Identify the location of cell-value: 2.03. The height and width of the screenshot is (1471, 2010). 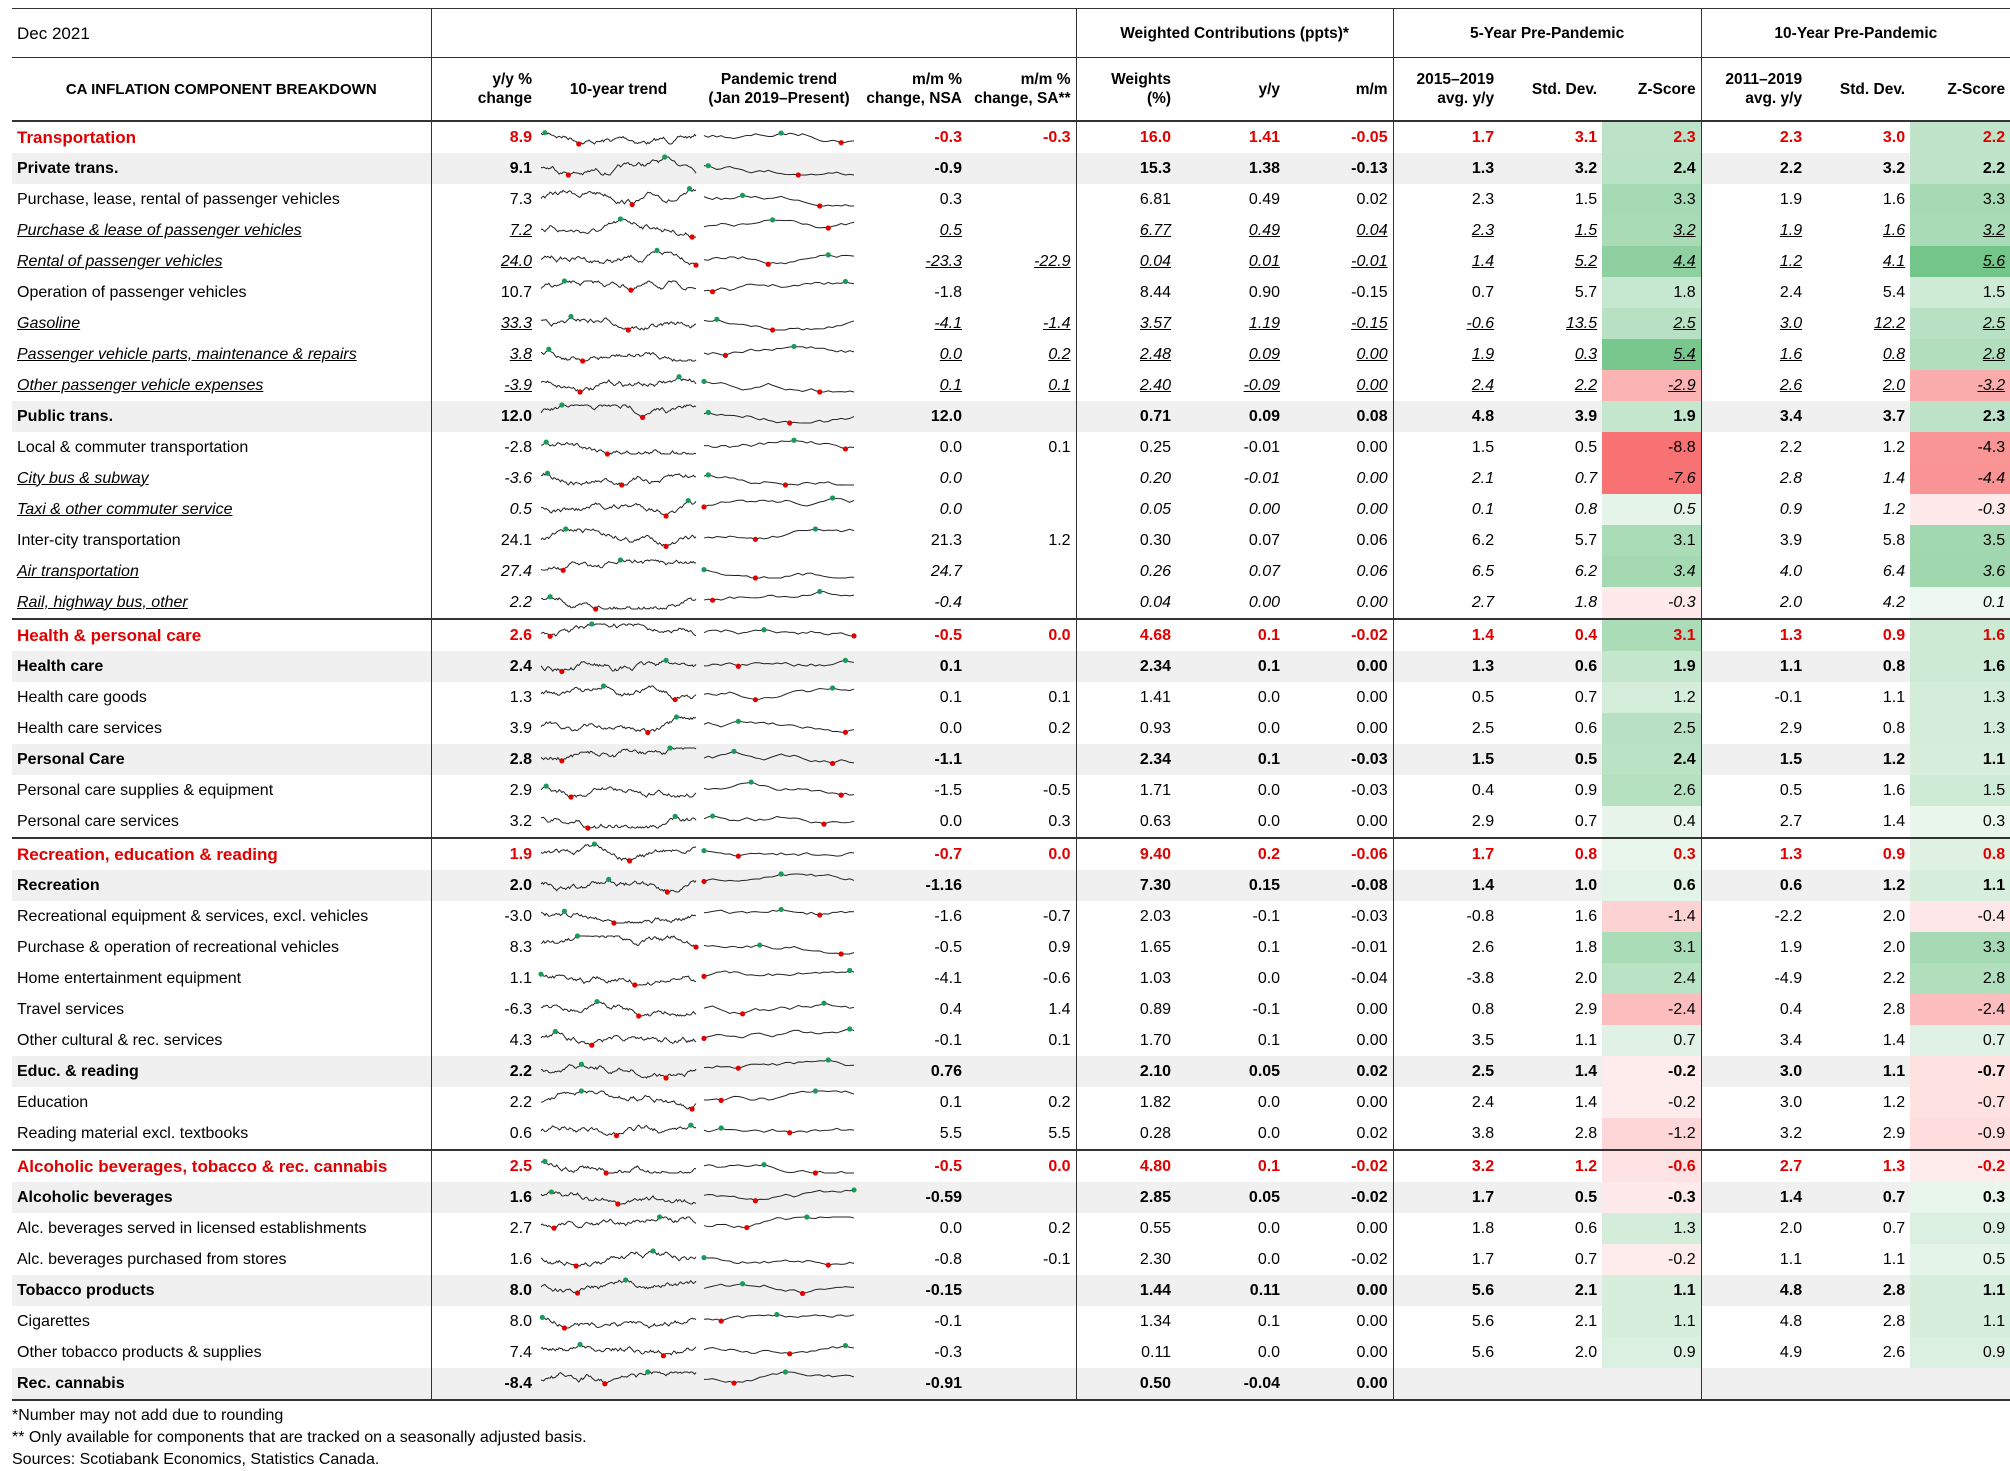
(1155, 916).